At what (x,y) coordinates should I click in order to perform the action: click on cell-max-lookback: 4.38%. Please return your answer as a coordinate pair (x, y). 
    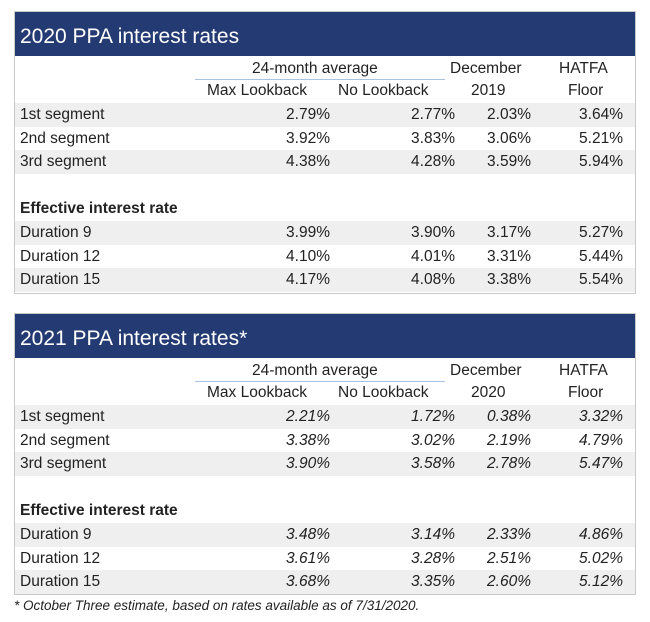
    Looking at the image, I should click on (308, 162).